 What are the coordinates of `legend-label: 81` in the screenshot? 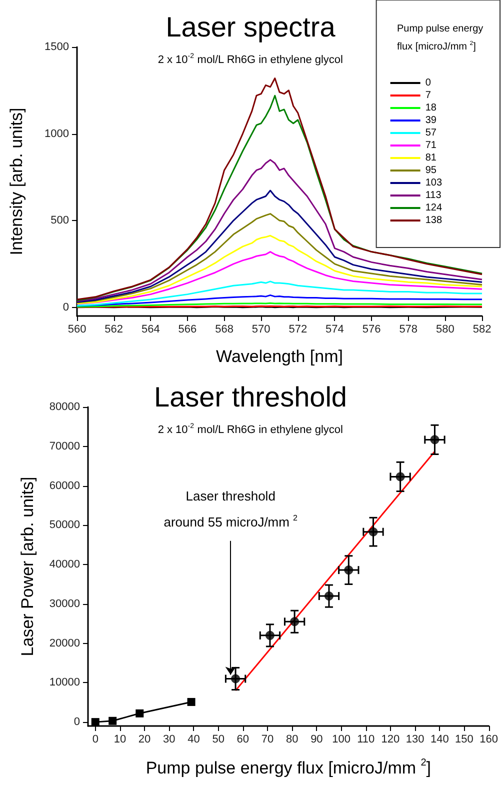 It's located at (431, 158).